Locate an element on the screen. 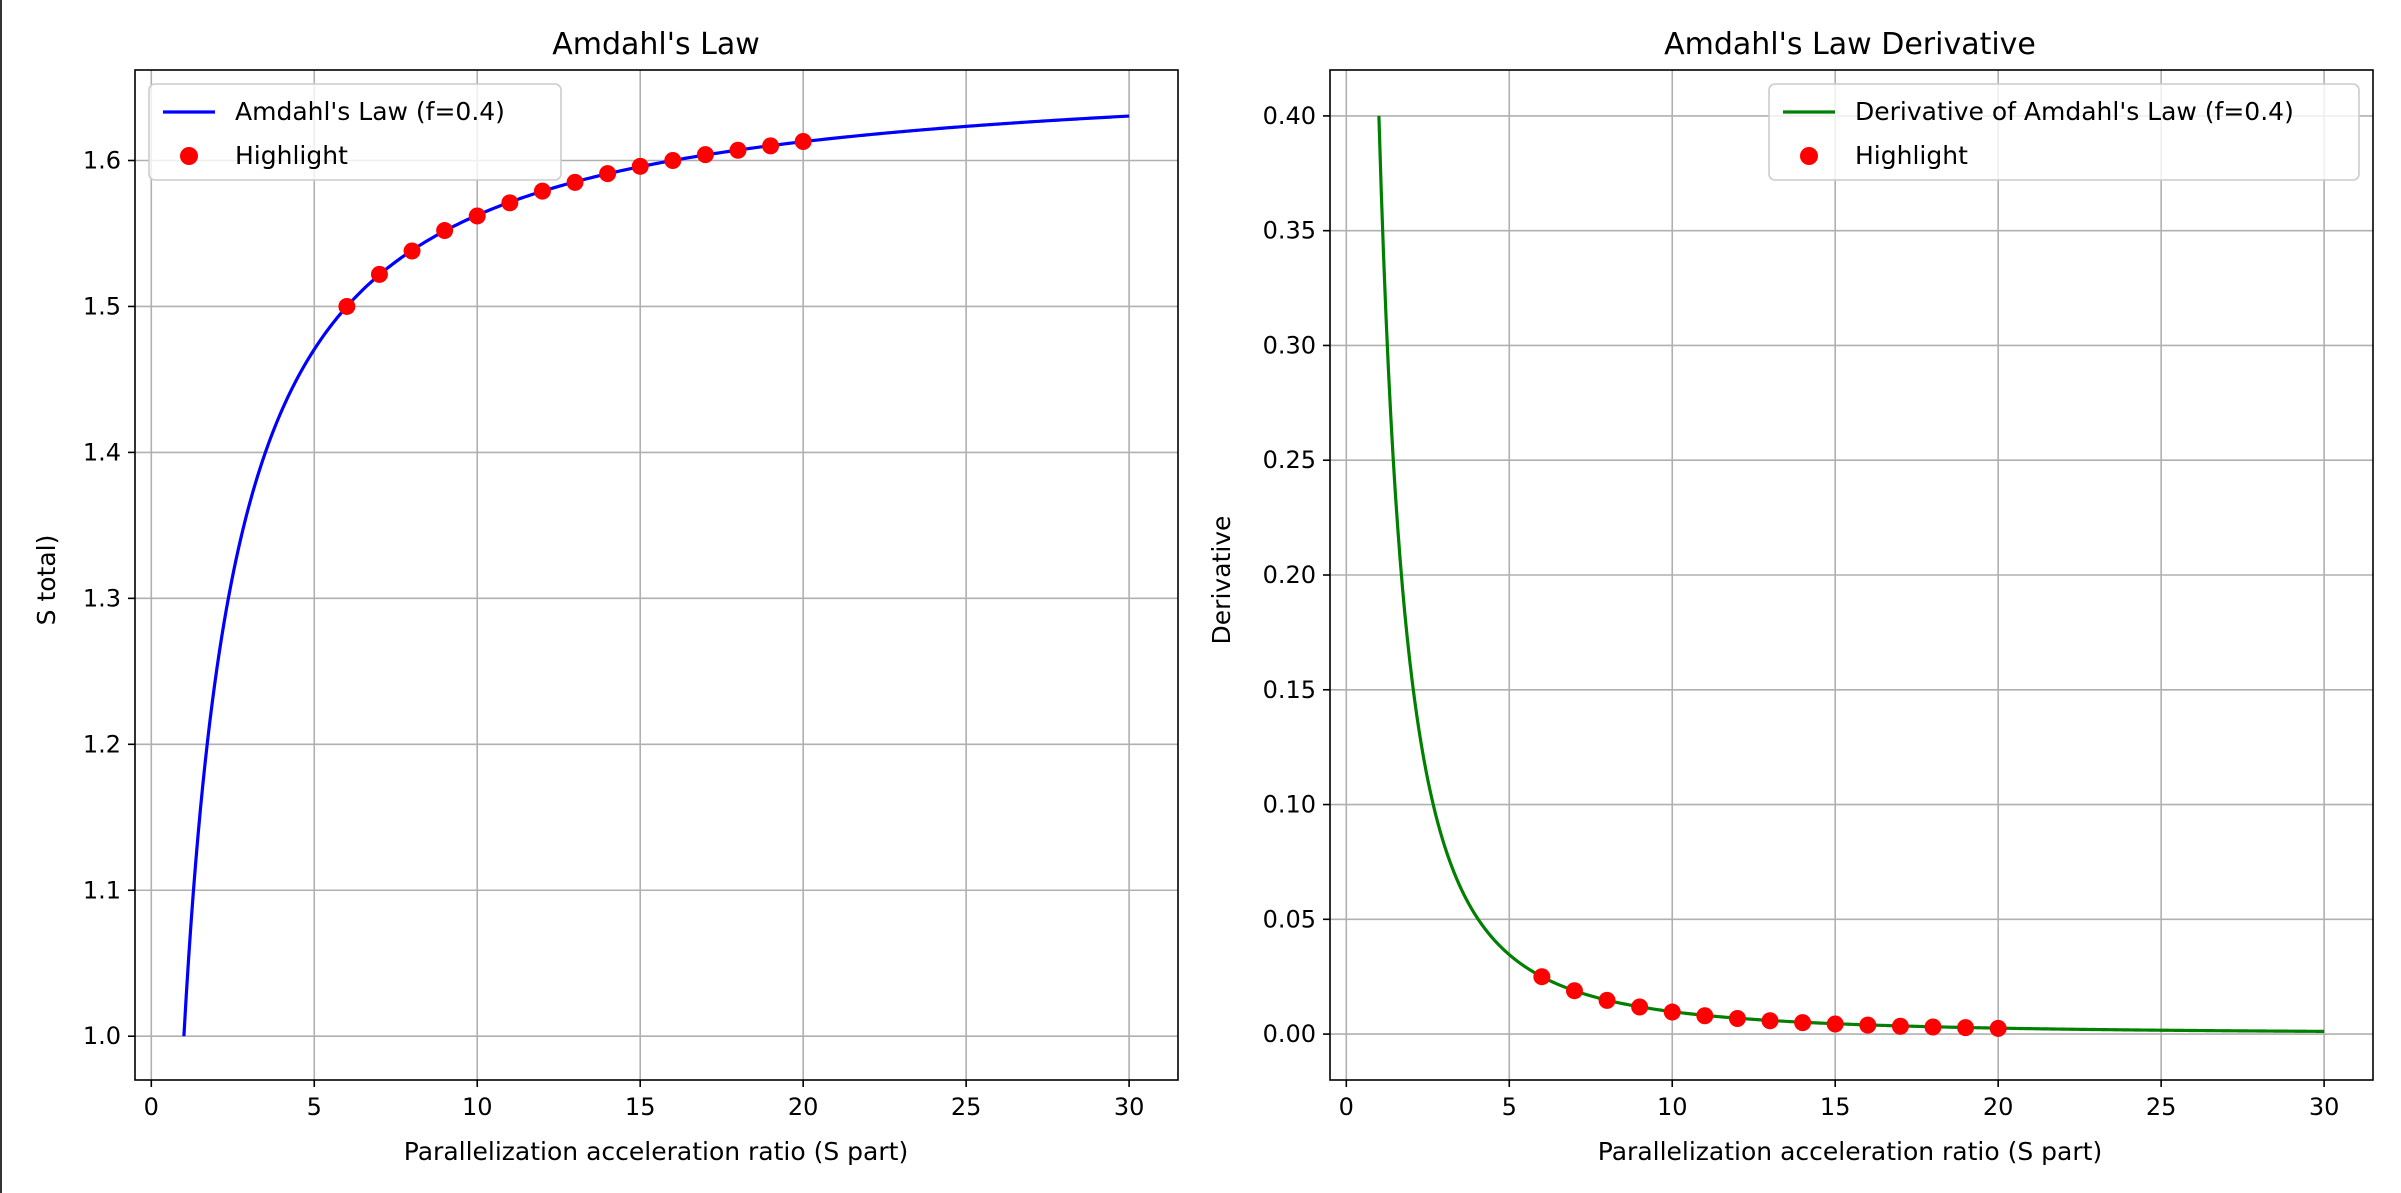  chart-title: Amdahl's Law is located at coordinates (656, 44).